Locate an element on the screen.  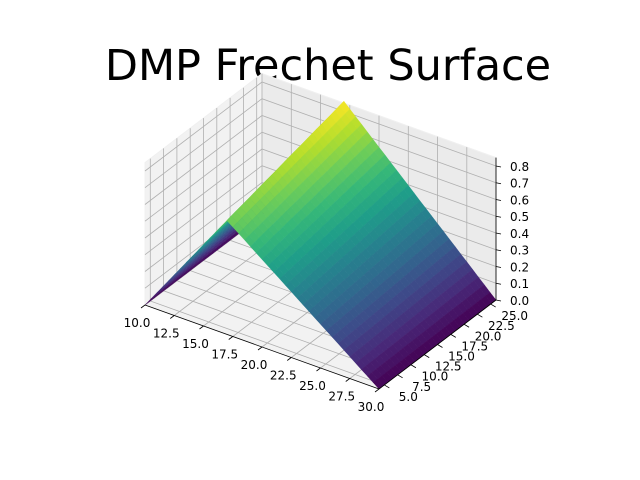
y-tick-label: 12.5 is located at coordinates (448, 367).